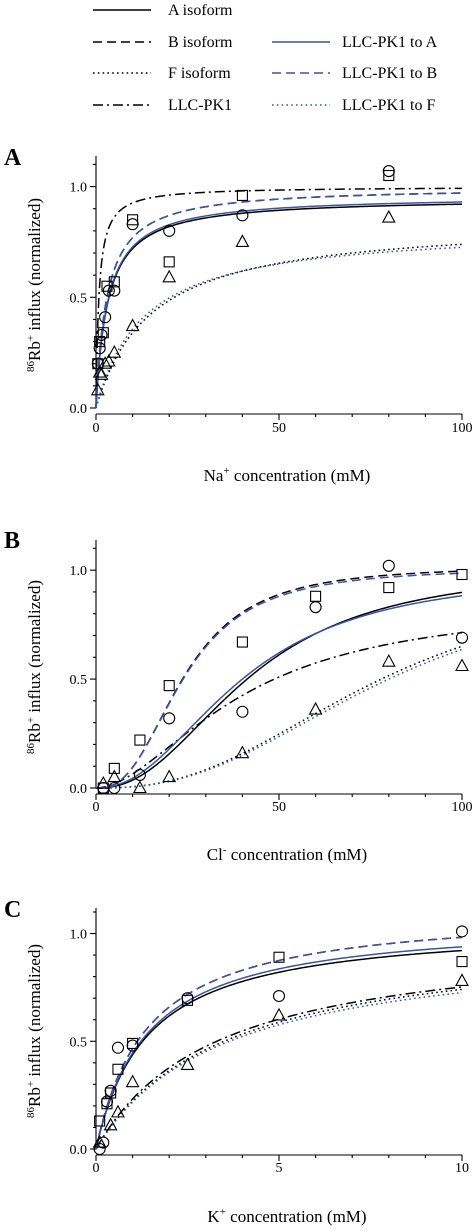 The image size is (474, 1232). Describe the element at coordinates (287, 475) in the screenshot. I see `x-axis-label: Na+ concentration (mM)` at that location.